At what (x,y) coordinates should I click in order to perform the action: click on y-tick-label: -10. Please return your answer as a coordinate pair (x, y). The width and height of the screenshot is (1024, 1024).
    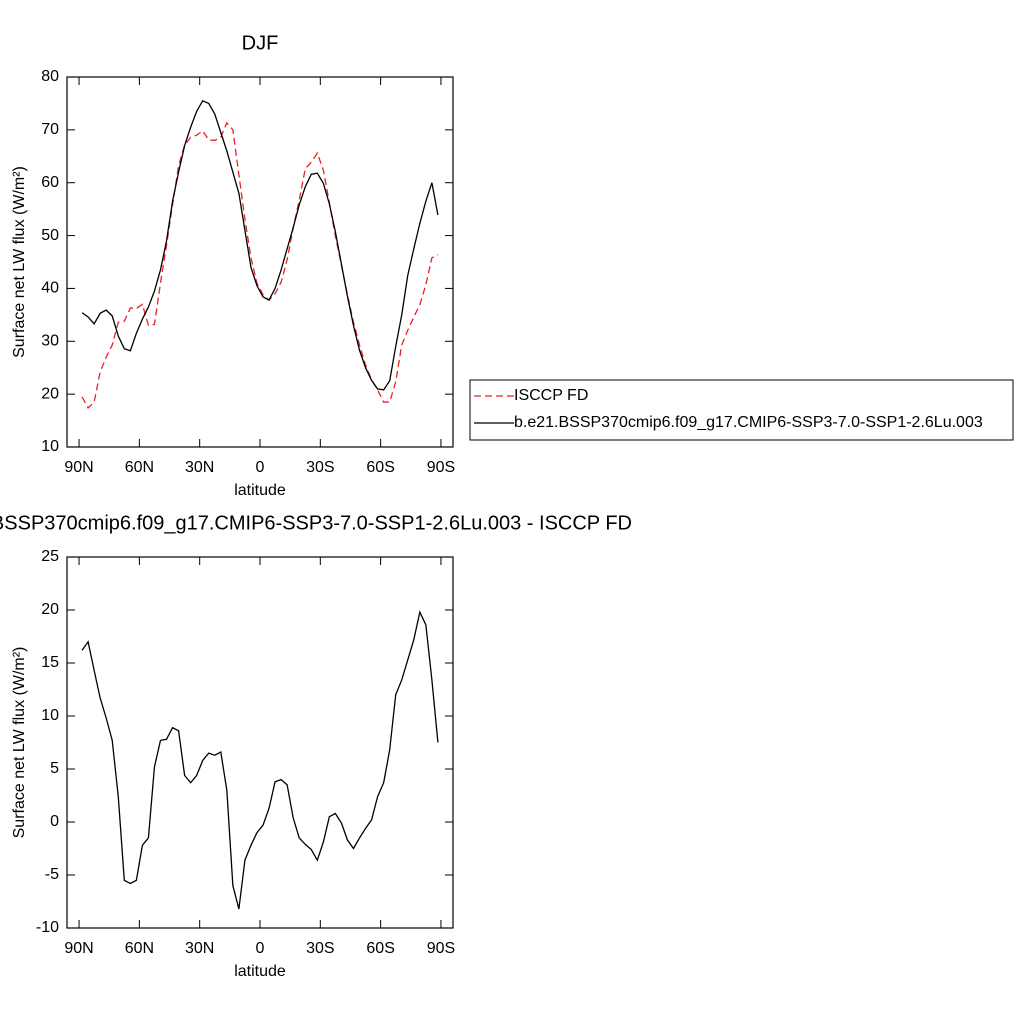
    Looking at the image, I should click on (47, 927).